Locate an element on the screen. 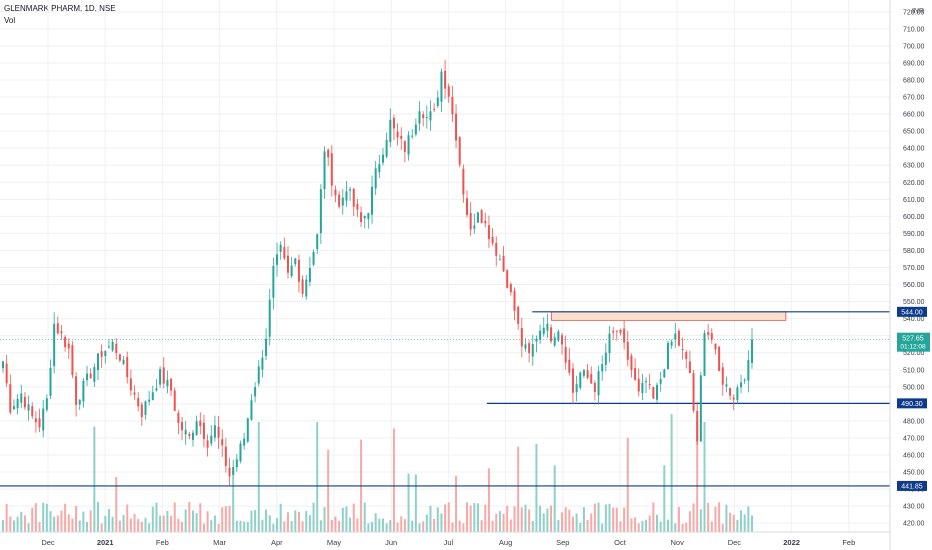 The image size is (932, 550). x-tick-label: Nov is located at coordinates (678, 542).